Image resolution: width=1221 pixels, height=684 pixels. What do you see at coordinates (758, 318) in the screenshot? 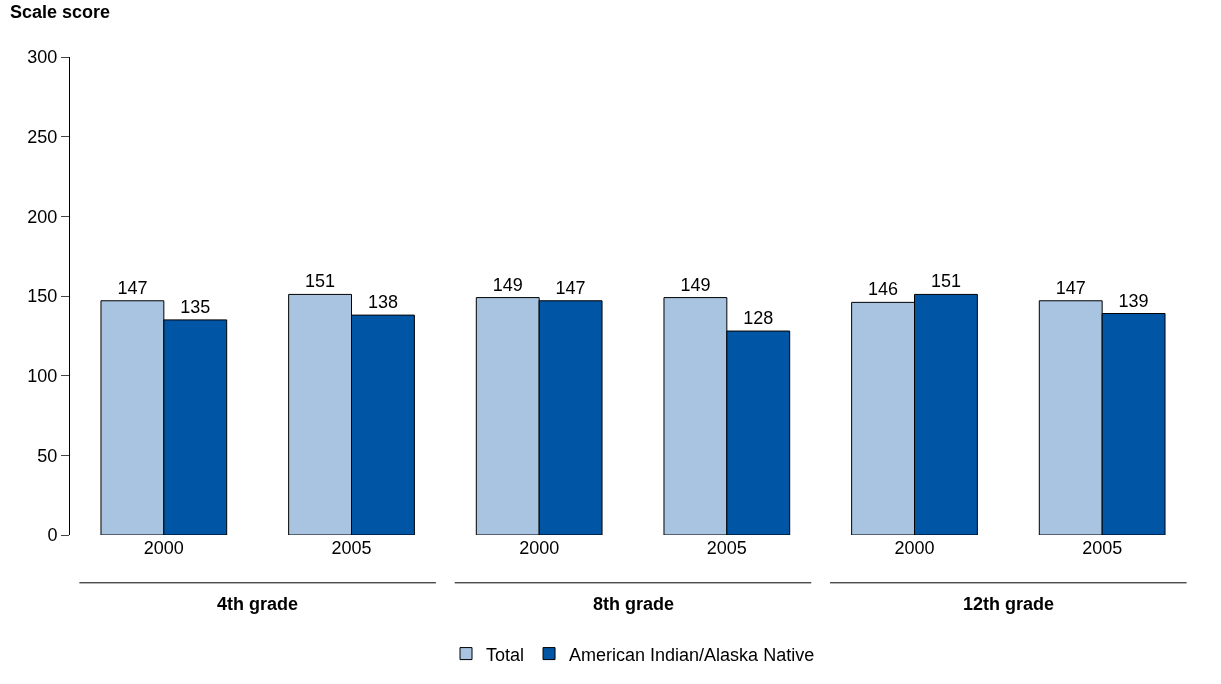
I see `data-label: 128` at bounding box center [758, 318].